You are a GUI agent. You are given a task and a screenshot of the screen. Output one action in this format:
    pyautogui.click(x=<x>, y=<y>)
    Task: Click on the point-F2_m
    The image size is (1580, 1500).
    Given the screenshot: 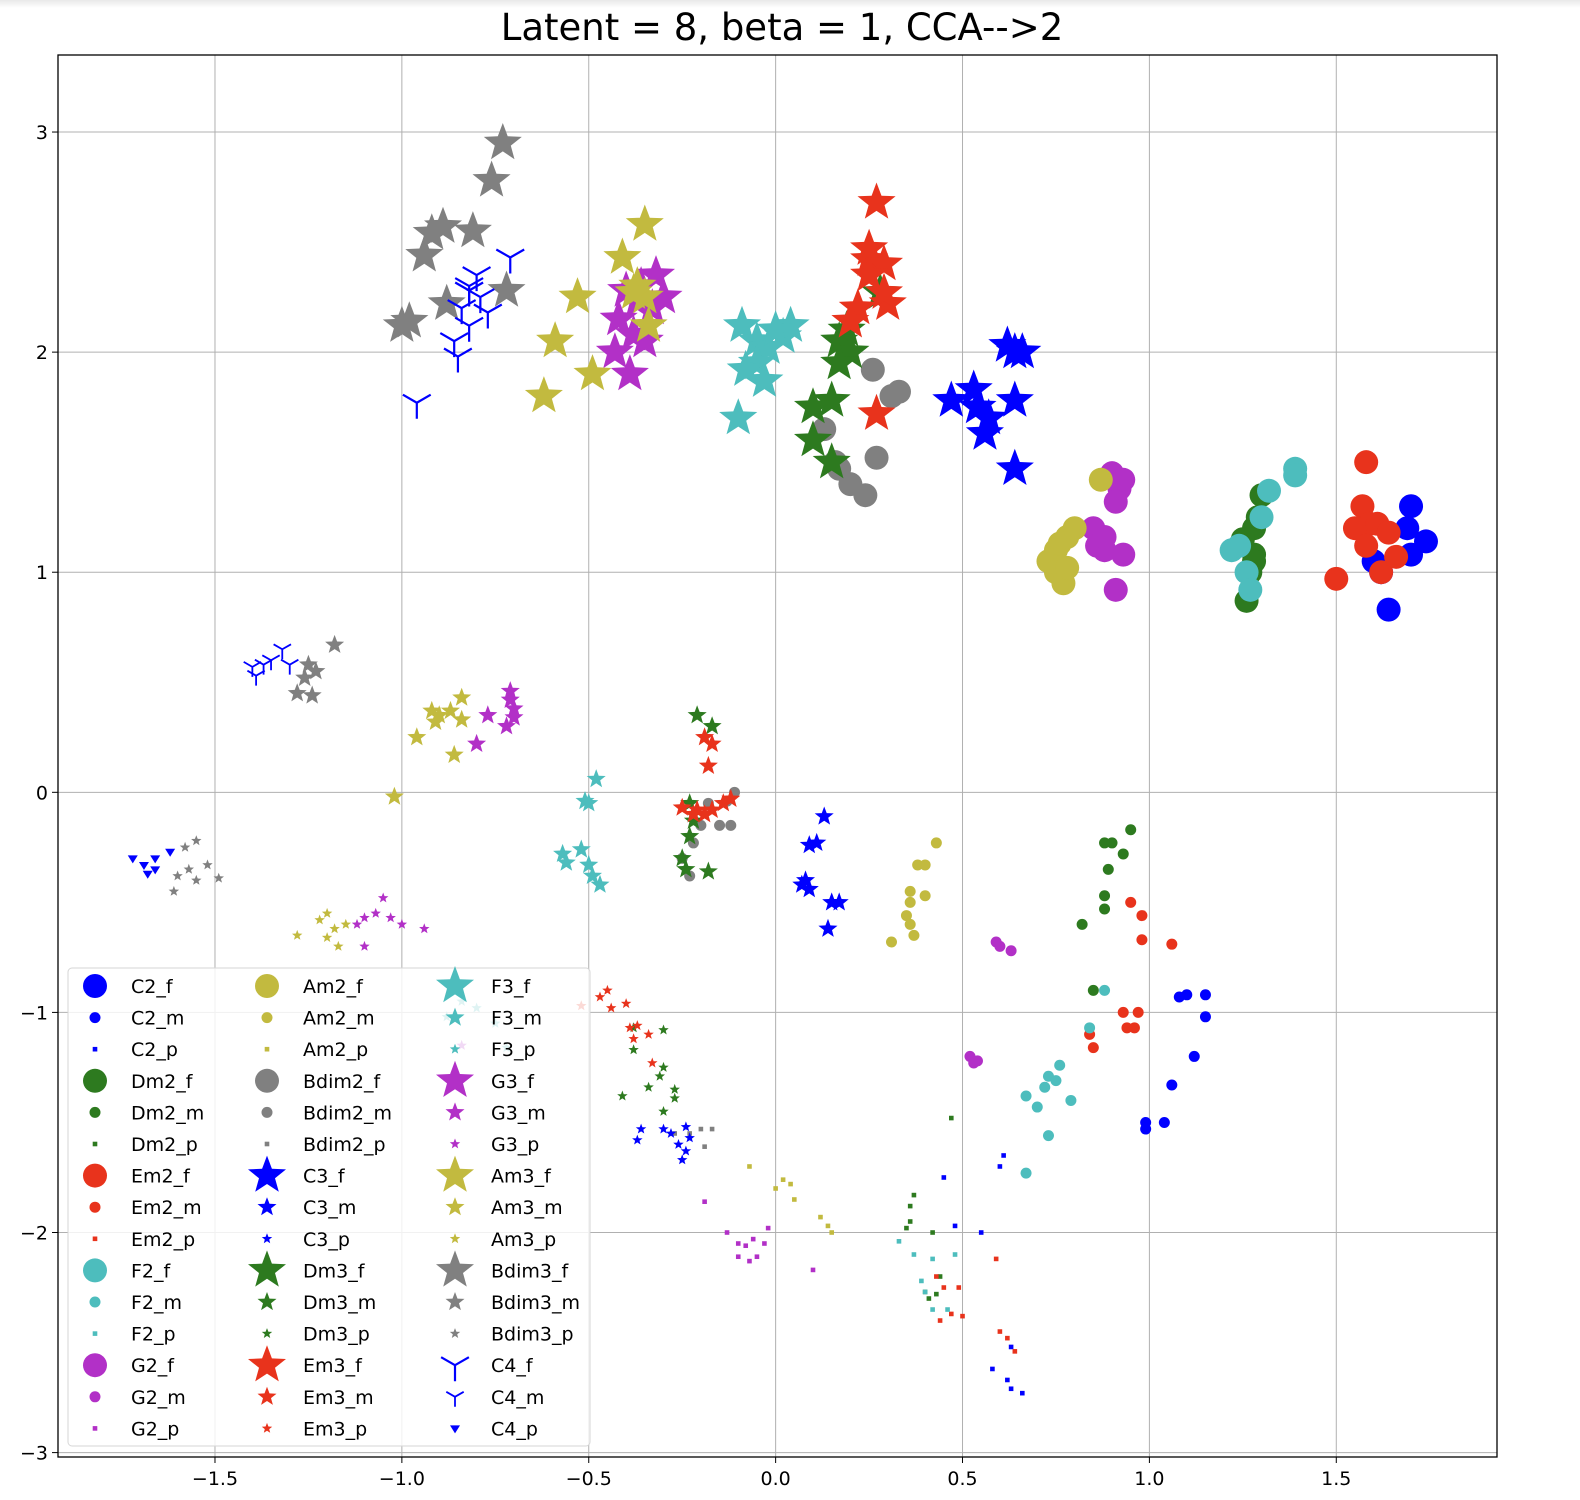 What is the action you would take?
    pyautogui.click(x=1026, y=1096)
    